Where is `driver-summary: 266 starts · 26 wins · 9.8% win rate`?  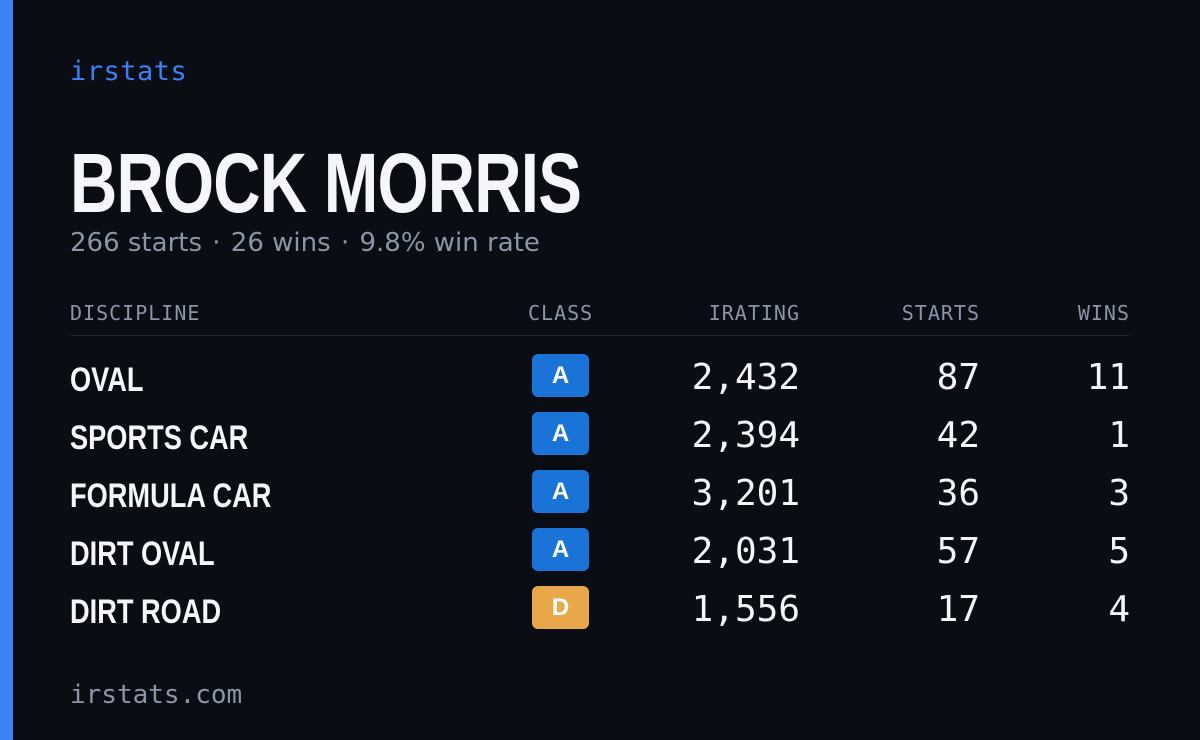
driver-summary: 266 starts · 26 wins · 9.8% win rate is located at coordinates (305, 243).